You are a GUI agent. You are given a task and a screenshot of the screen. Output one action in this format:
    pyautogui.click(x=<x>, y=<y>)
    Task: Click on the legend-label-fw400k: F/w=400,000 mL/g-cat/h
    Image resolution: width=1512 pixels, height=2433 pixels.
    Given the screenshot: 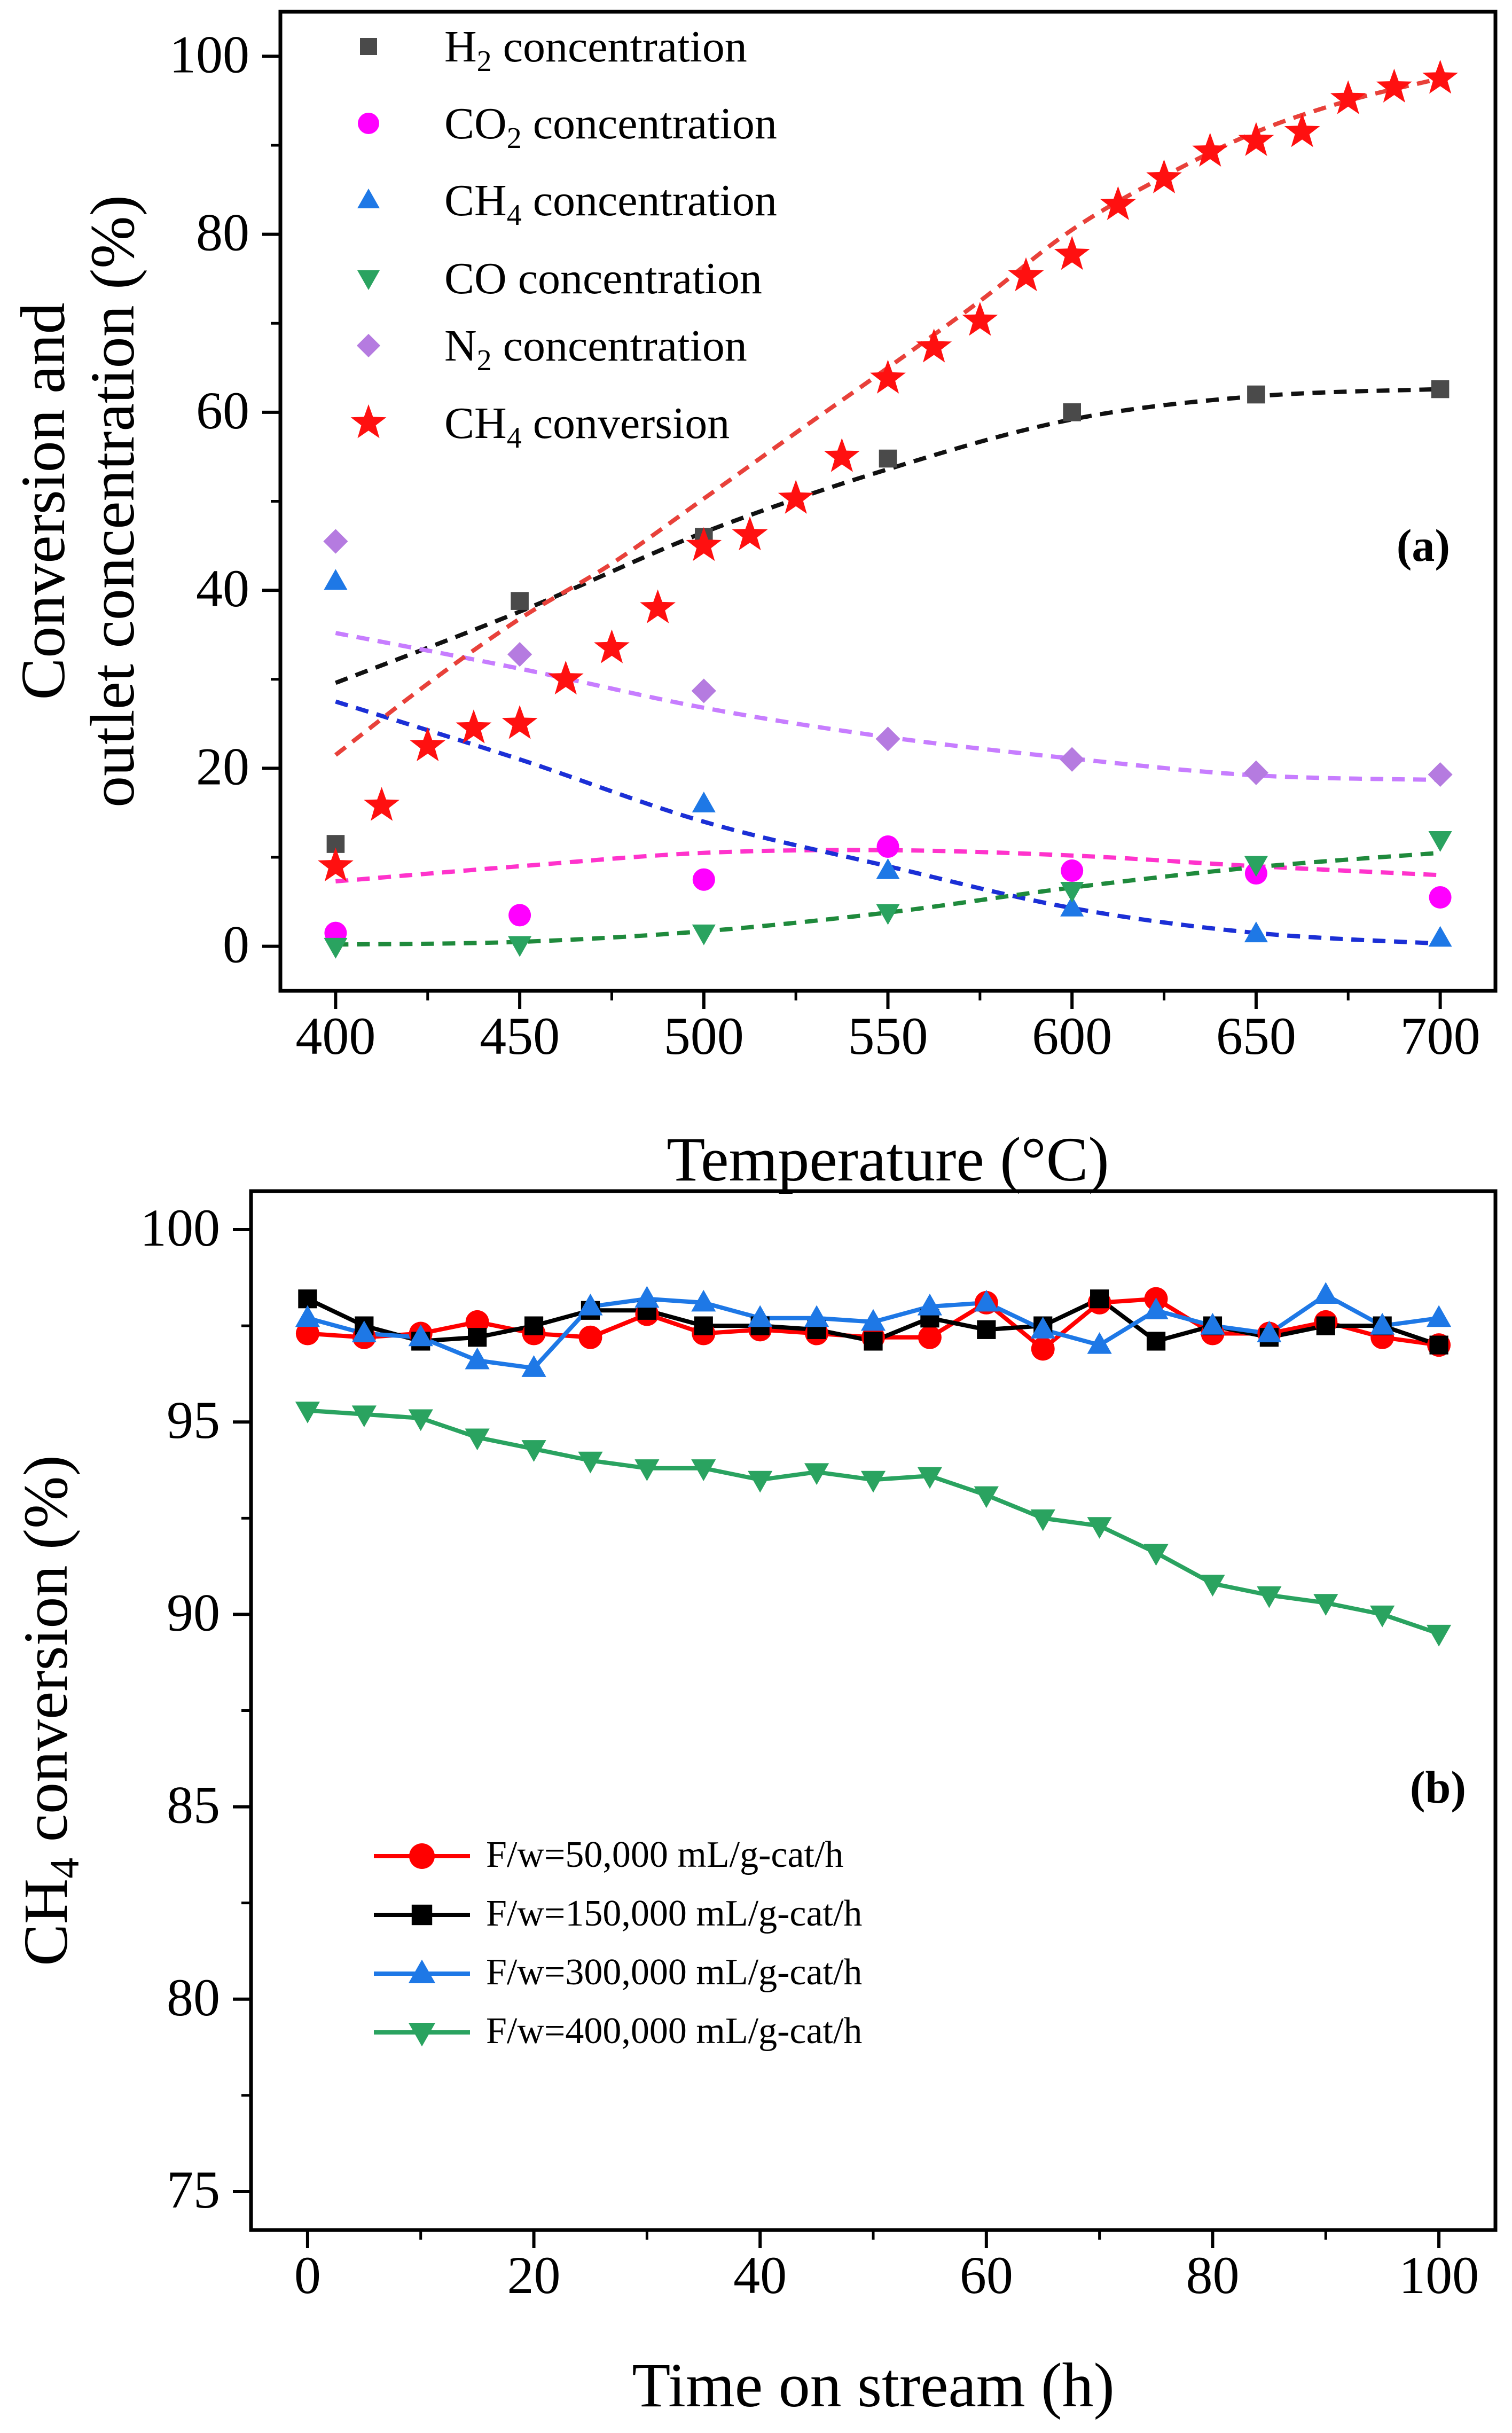 What is the action you would take?
    pyautogui.click(x=674, y=2031)
    